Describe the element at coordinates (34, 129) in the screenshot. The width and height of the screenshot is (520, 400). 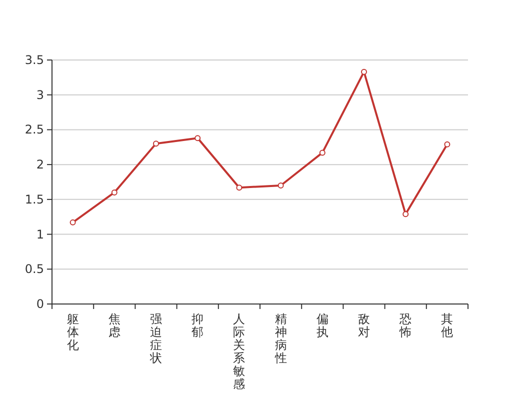
I see `y-tick-label: 2.5` at that location.